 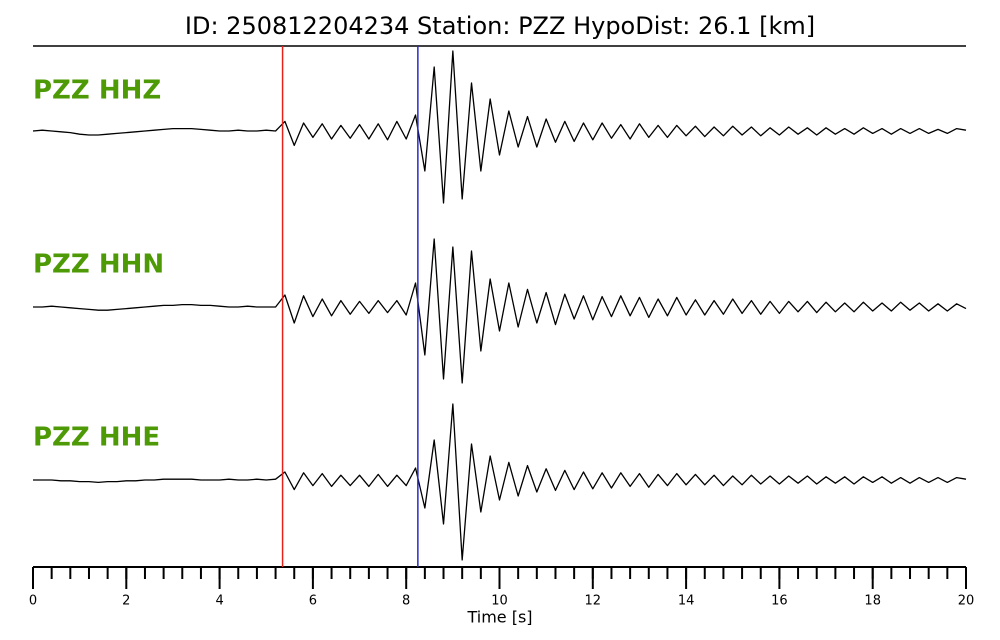 What do you see at coordinates (98, 265) in the screenshot?
I see `trace-label: PZZ HHN` at bounding box center [98, 265].